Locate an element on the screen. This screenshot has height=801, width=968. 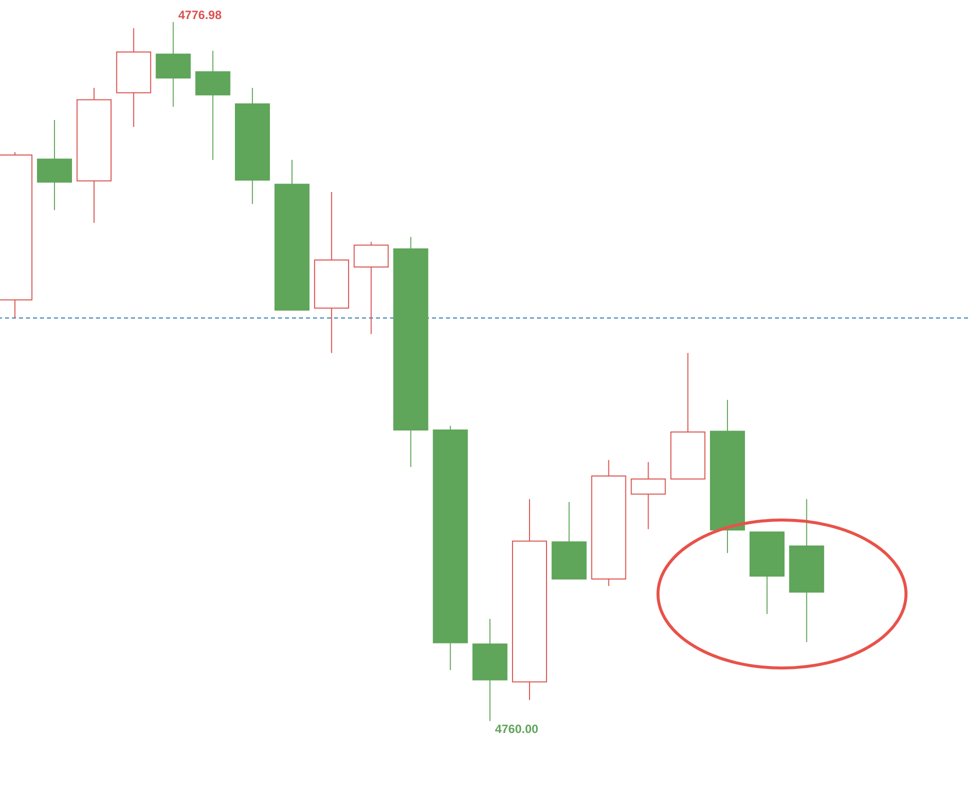
annotation: 4776.98 is located at coordinates (200, 15).